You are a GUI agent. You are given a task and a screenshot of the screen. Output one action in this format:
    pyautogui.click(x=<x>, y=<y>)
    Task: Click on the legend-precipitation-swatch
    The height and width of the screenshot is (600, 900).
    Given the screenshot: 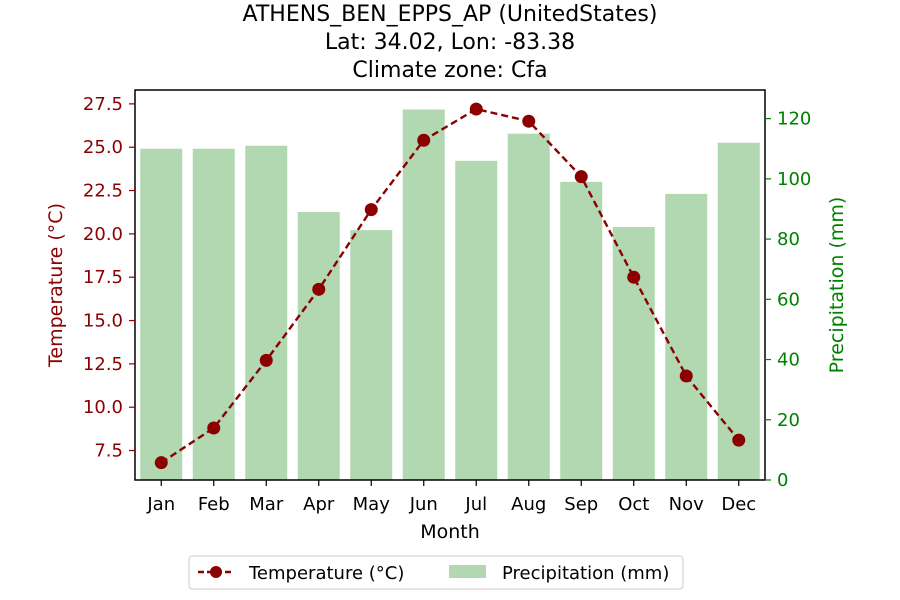 What is the action you would take?
    pyautogui.click(x=467, y=571)
    